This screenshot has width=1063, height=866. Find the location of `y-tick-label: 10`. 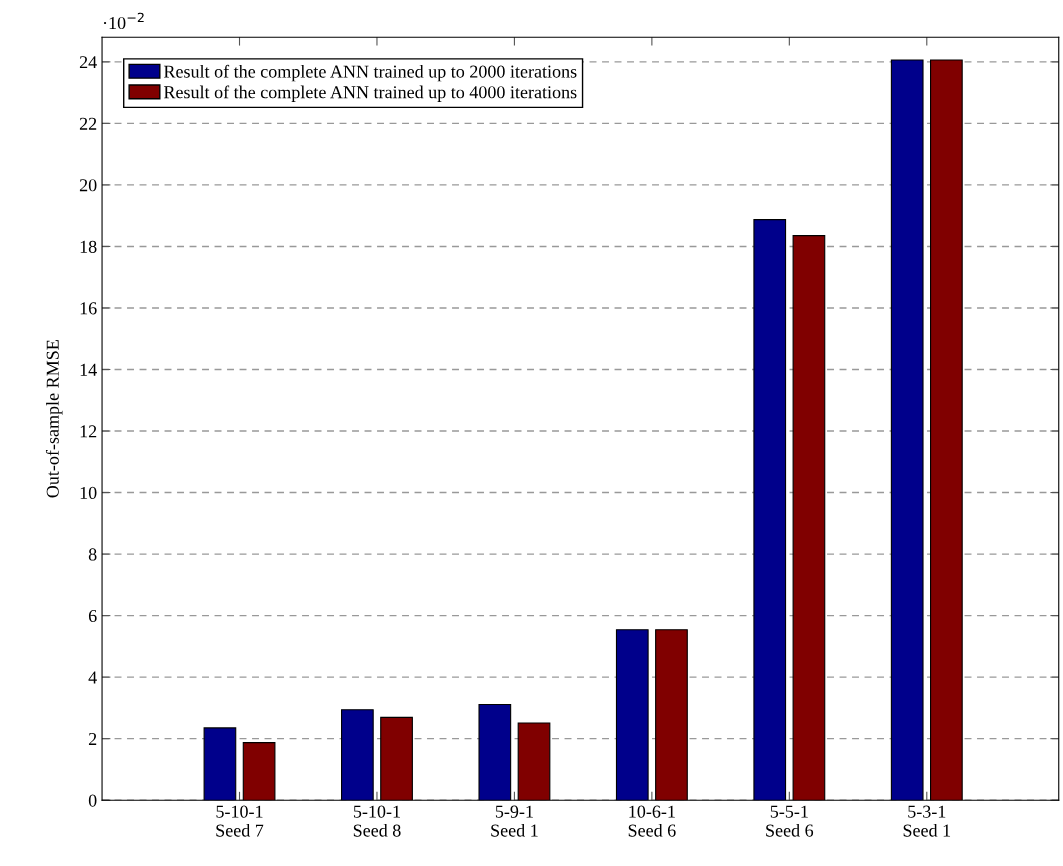

y-tick-label: 10 is located at coordinates (88, 492).